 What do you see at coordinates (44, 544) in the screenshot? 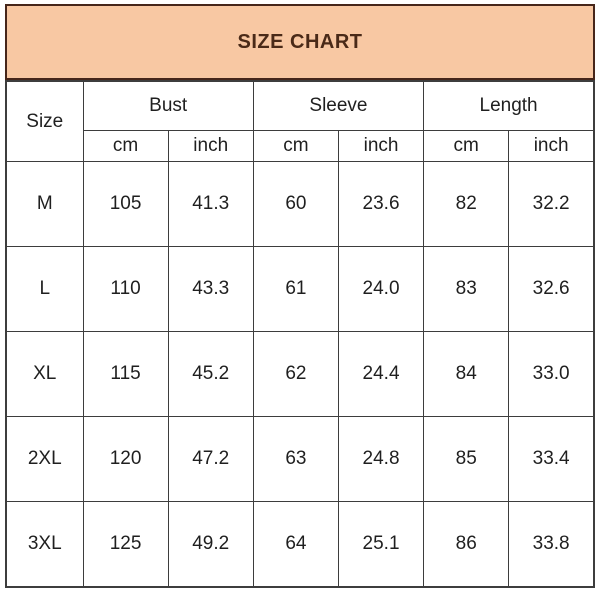
I see `size-cell: 3XL` at bounding box center [44, 544].